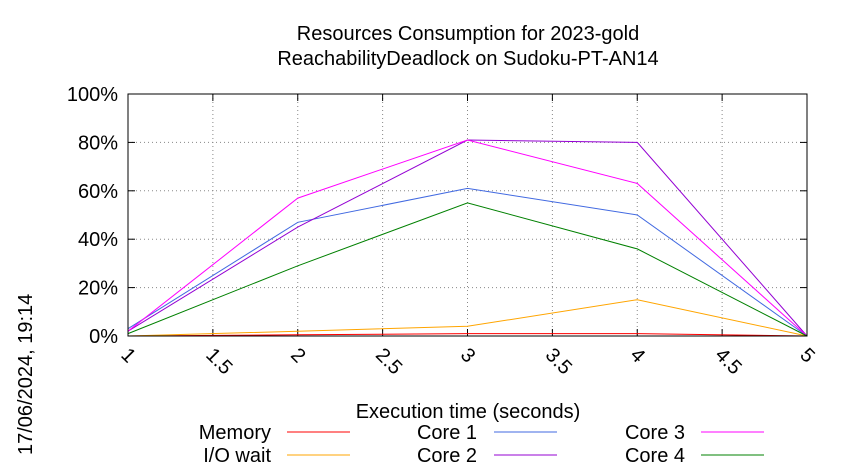 The width and height of the screenshot is (850, 475). What do you see at coordinates (558, 361) in the screenshot?
I see `x-tick-label: 3.5` at bounding box center [558, 361].